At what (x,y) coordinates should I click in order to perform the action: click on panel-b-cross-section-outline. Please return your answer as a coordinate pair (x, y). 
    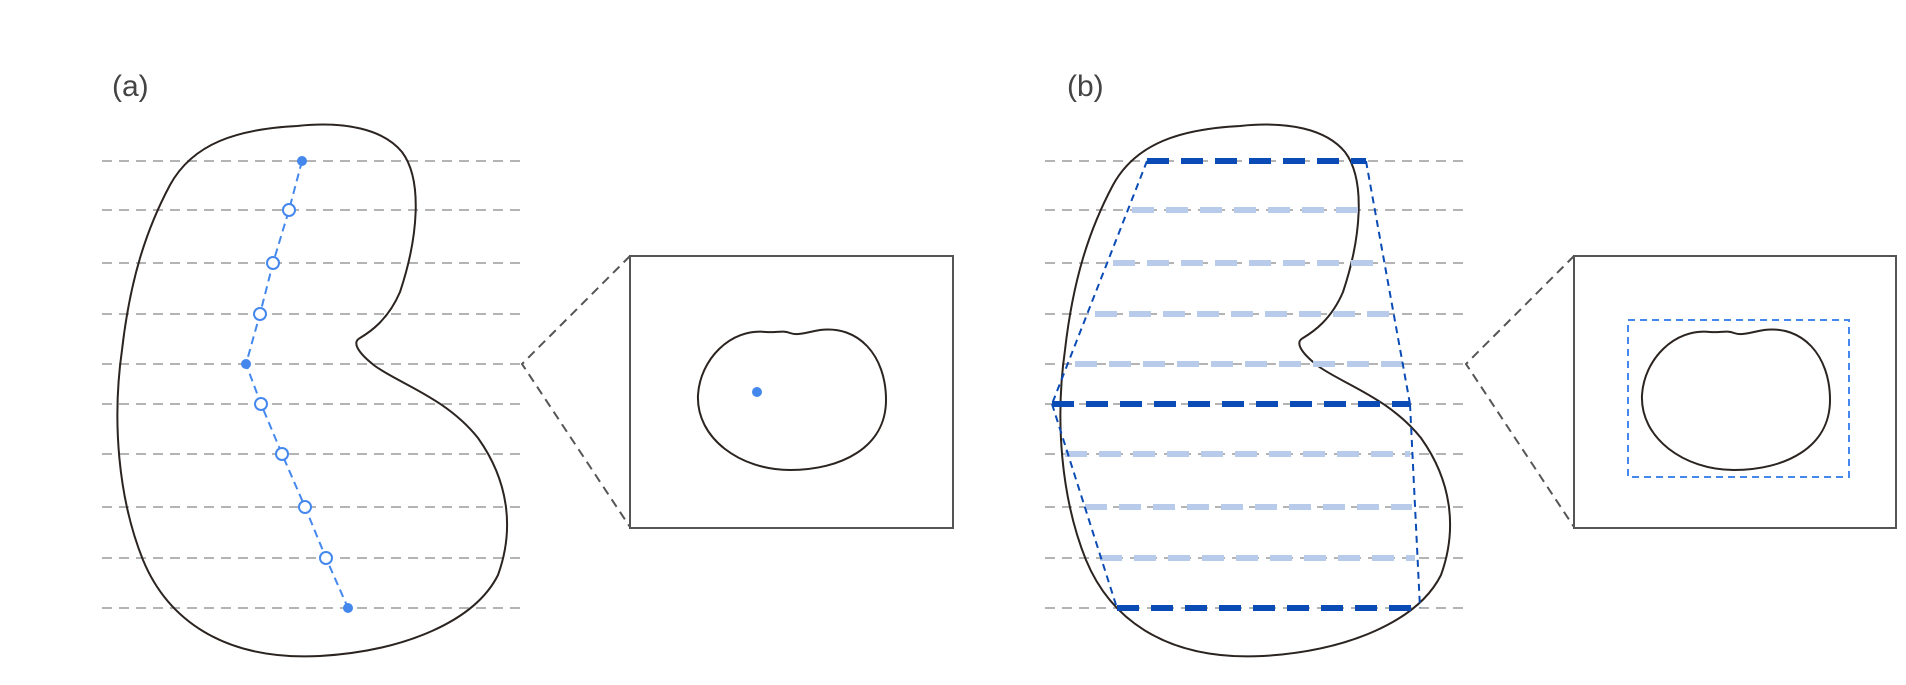
    Looking at the image, I should click on (1736, 400).